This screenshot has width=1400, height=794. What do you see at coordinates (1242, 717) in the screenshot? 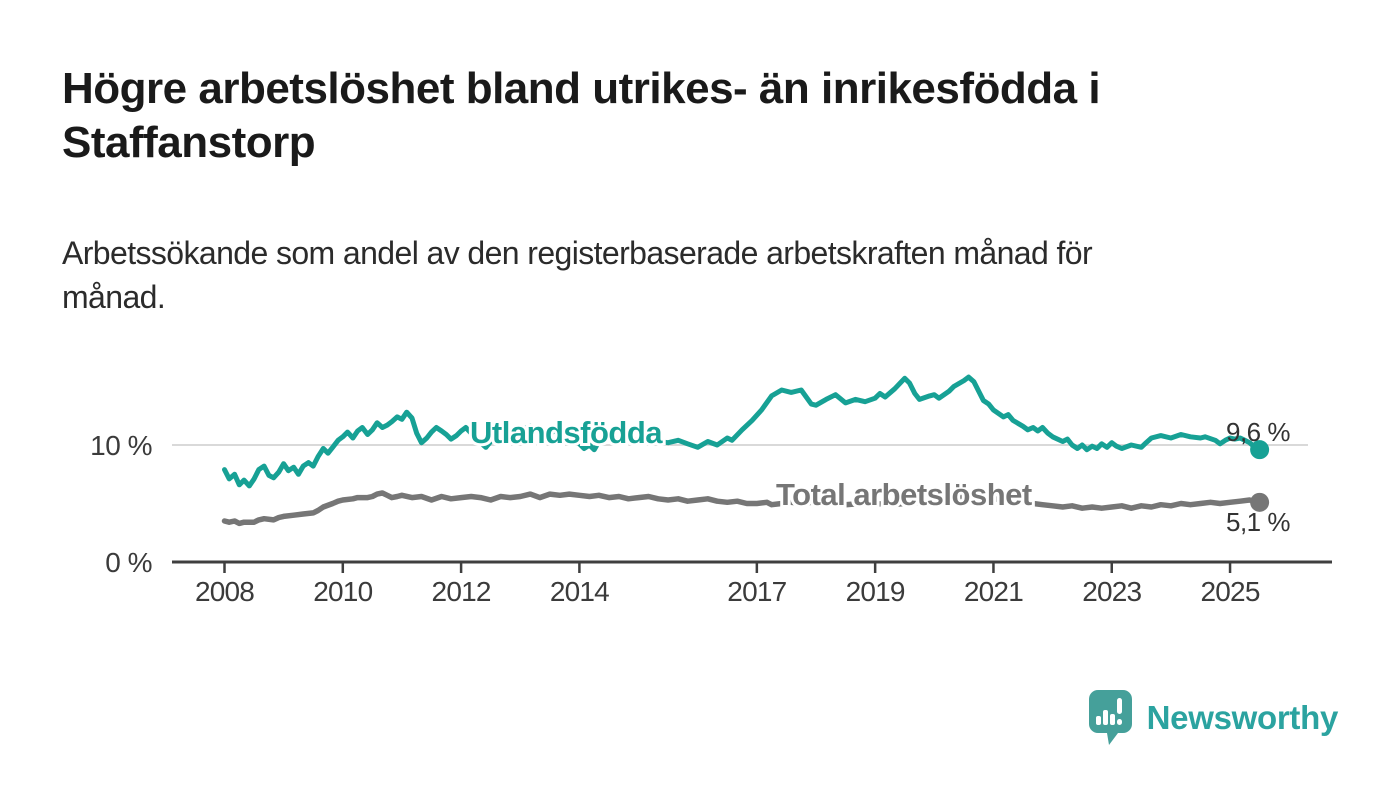
I see `newsworthy-logo-text: Newsworthy` at bounding box center [1242, 717].